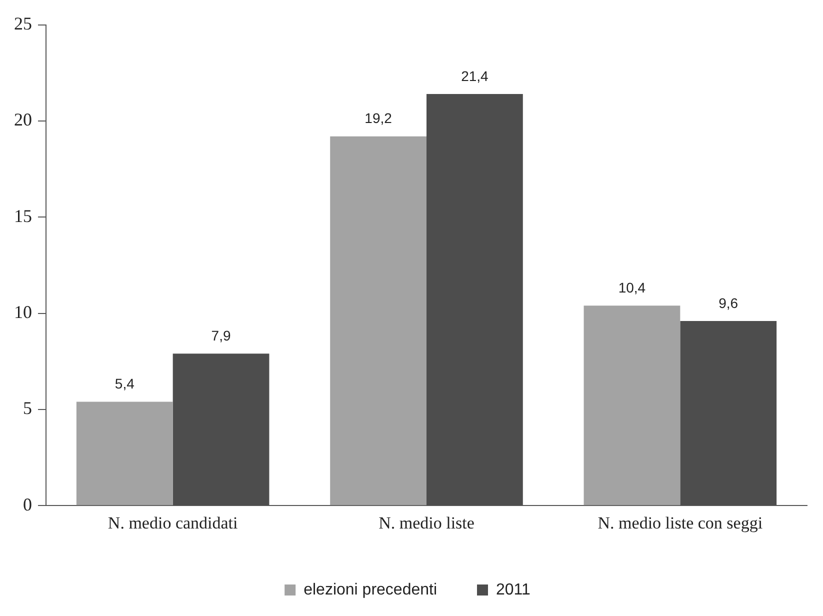 The width and height of the screenshot is (823, 616). What do you see at coordinates (371, 589) in the screenshot?
I see `legend-label: elezioni precedenti` at bounding box center [371, 589].